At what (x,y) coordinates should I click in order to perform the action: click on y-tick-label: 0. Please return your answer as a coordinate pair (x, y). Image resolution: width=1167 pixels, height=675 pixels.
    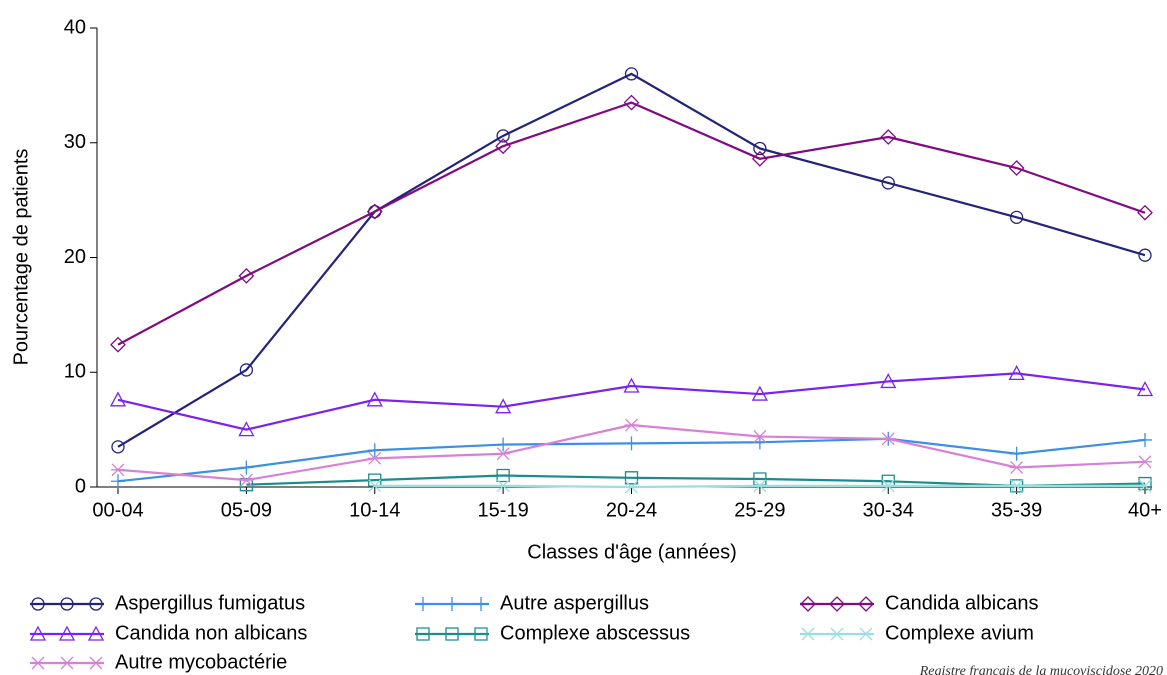
    Looking at the image, I should click on (80, 486).